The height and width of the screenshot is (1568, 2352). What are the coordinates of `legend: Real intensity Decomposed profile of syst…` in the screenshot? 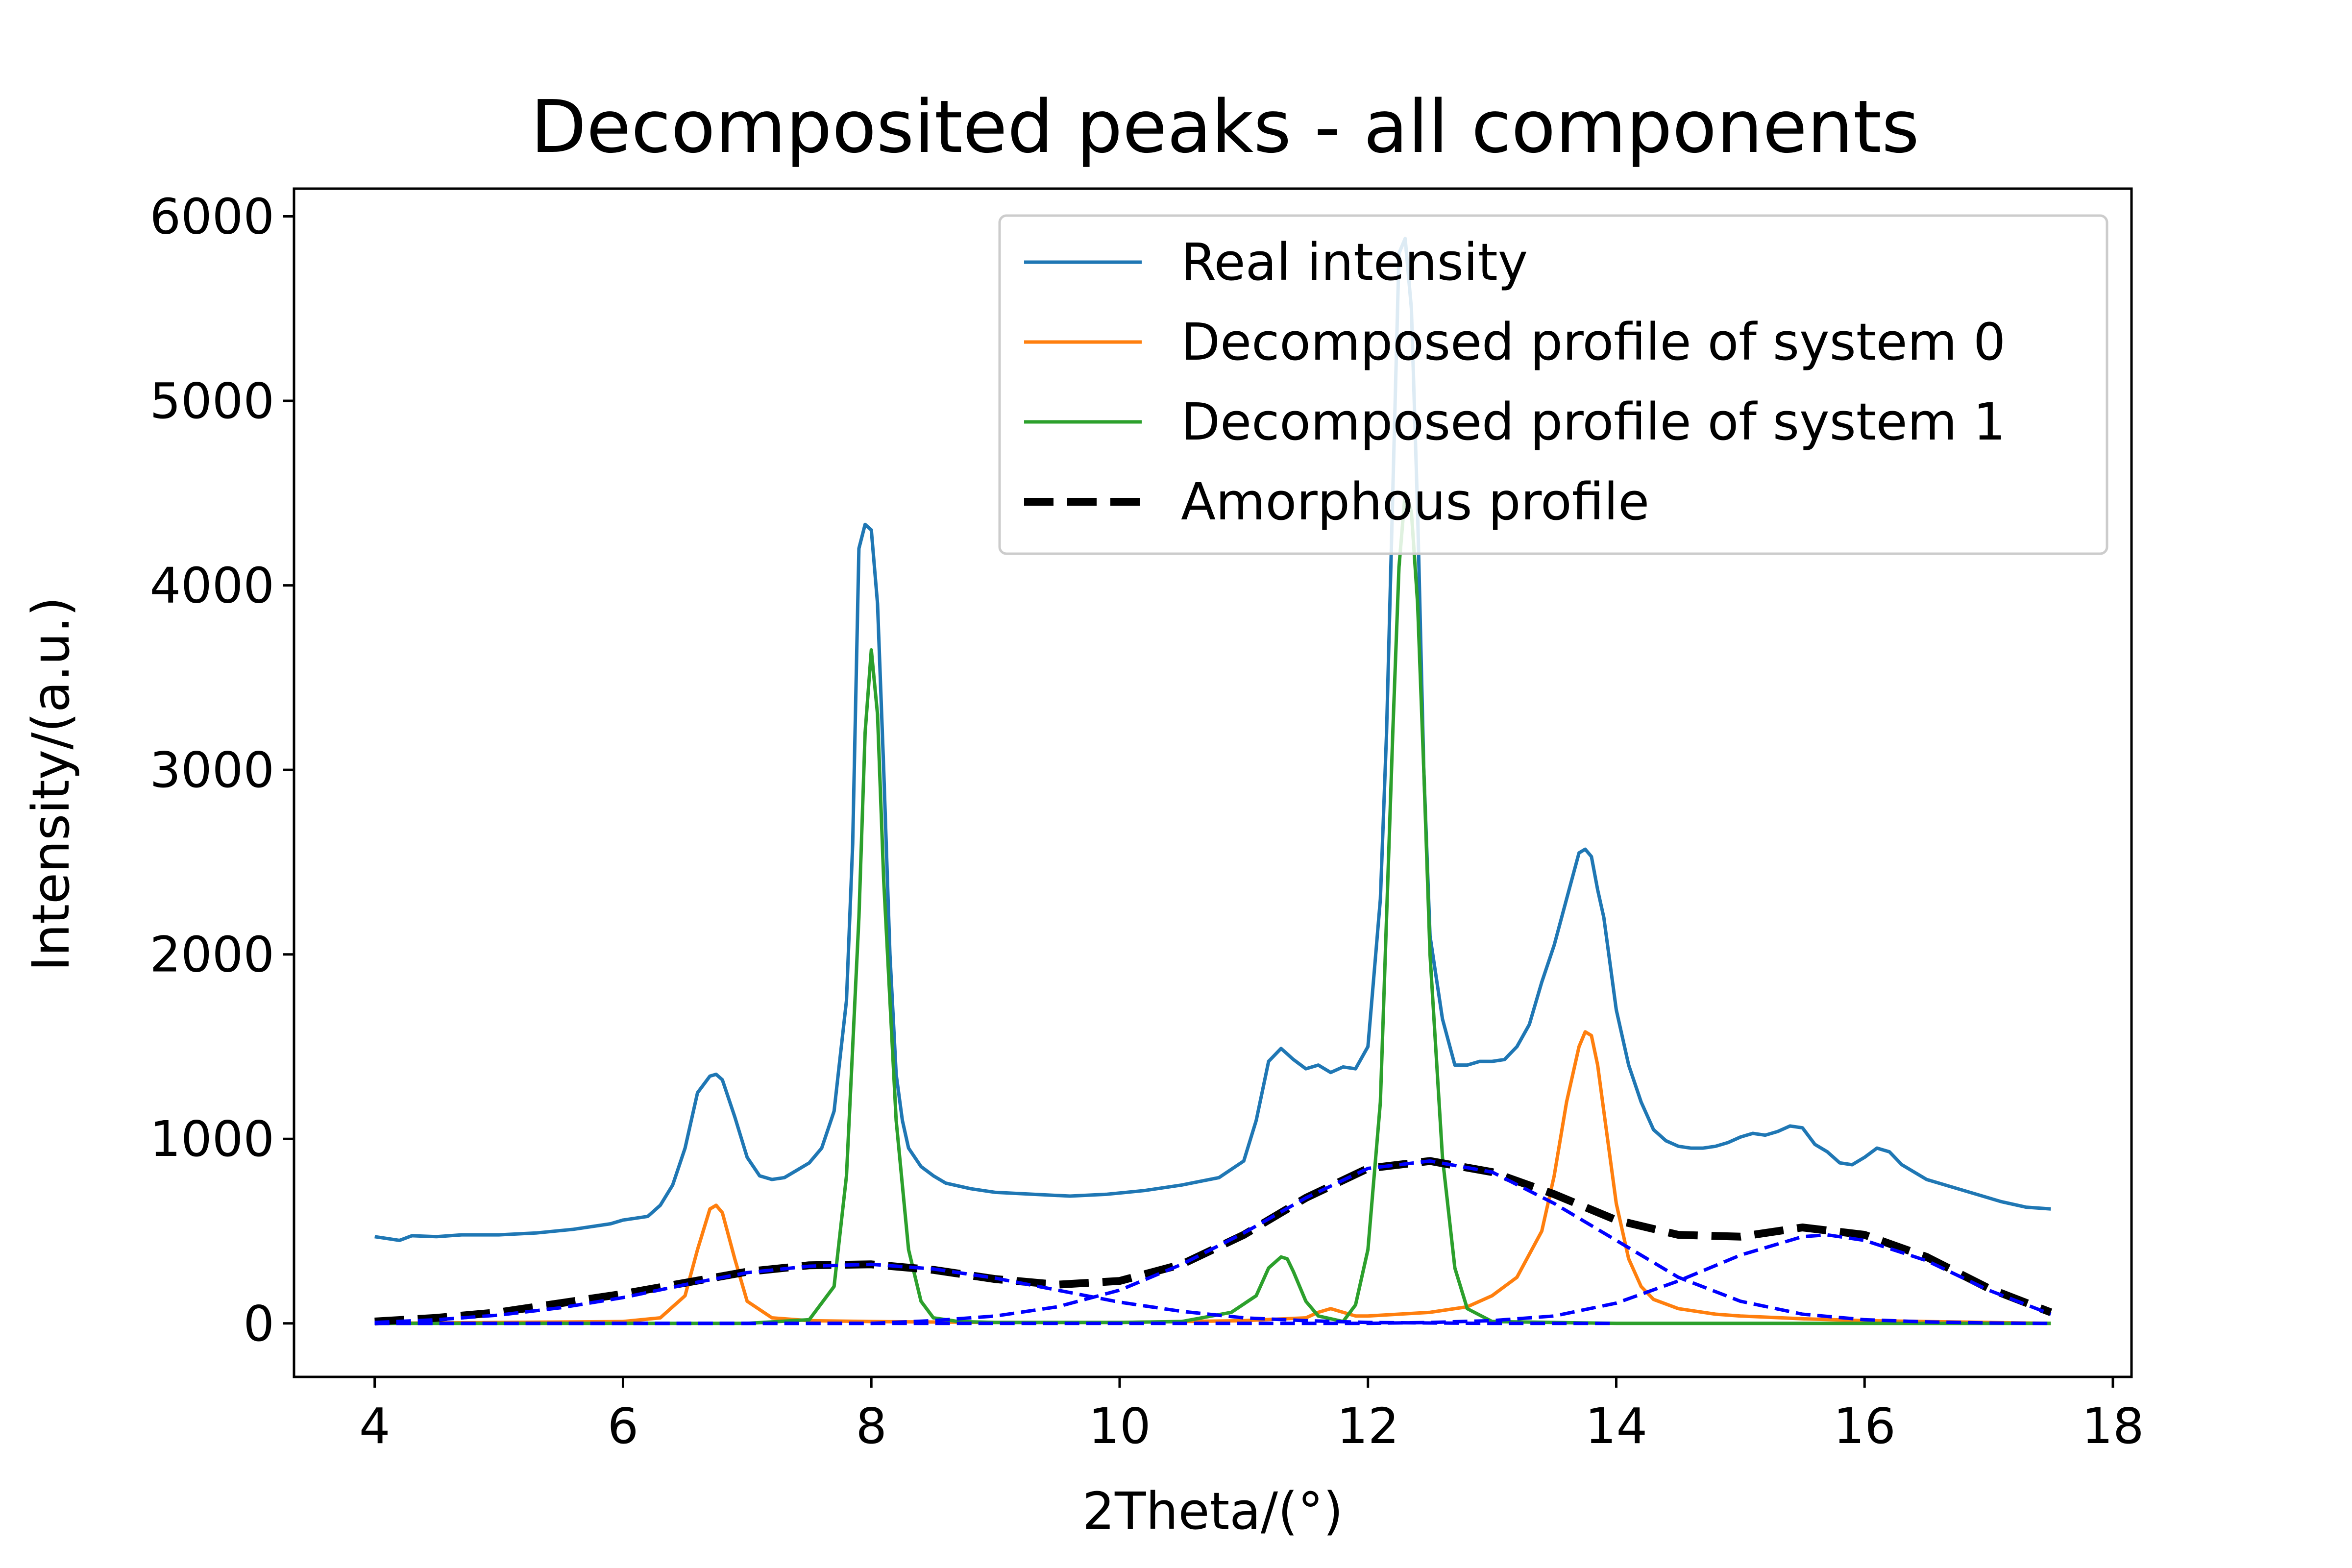 It's located at (1553, 384).